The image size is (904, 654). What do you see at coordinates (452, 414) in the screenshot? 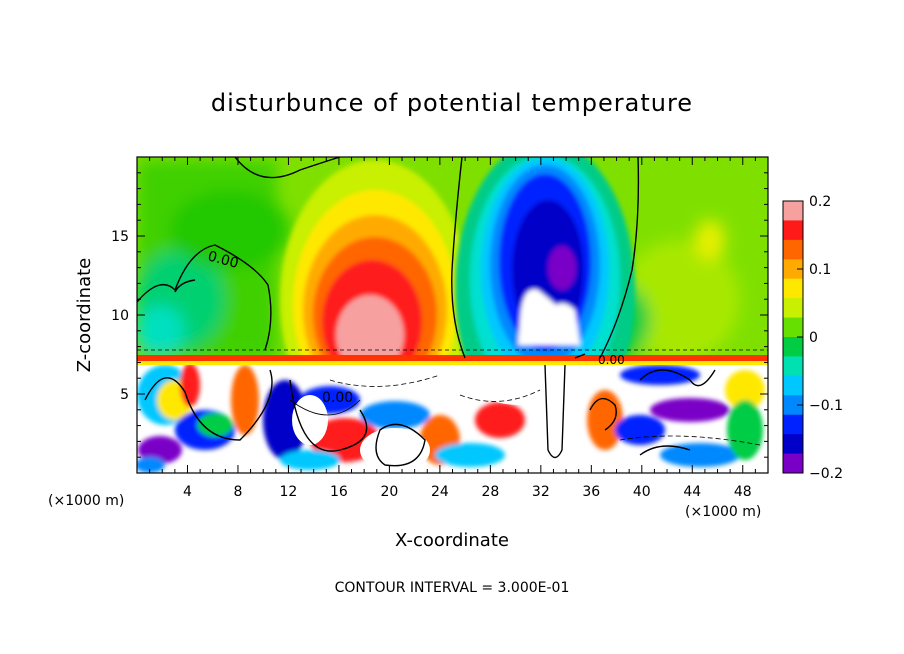
I see `turbulent-layer` at bounding box center [452, 414].